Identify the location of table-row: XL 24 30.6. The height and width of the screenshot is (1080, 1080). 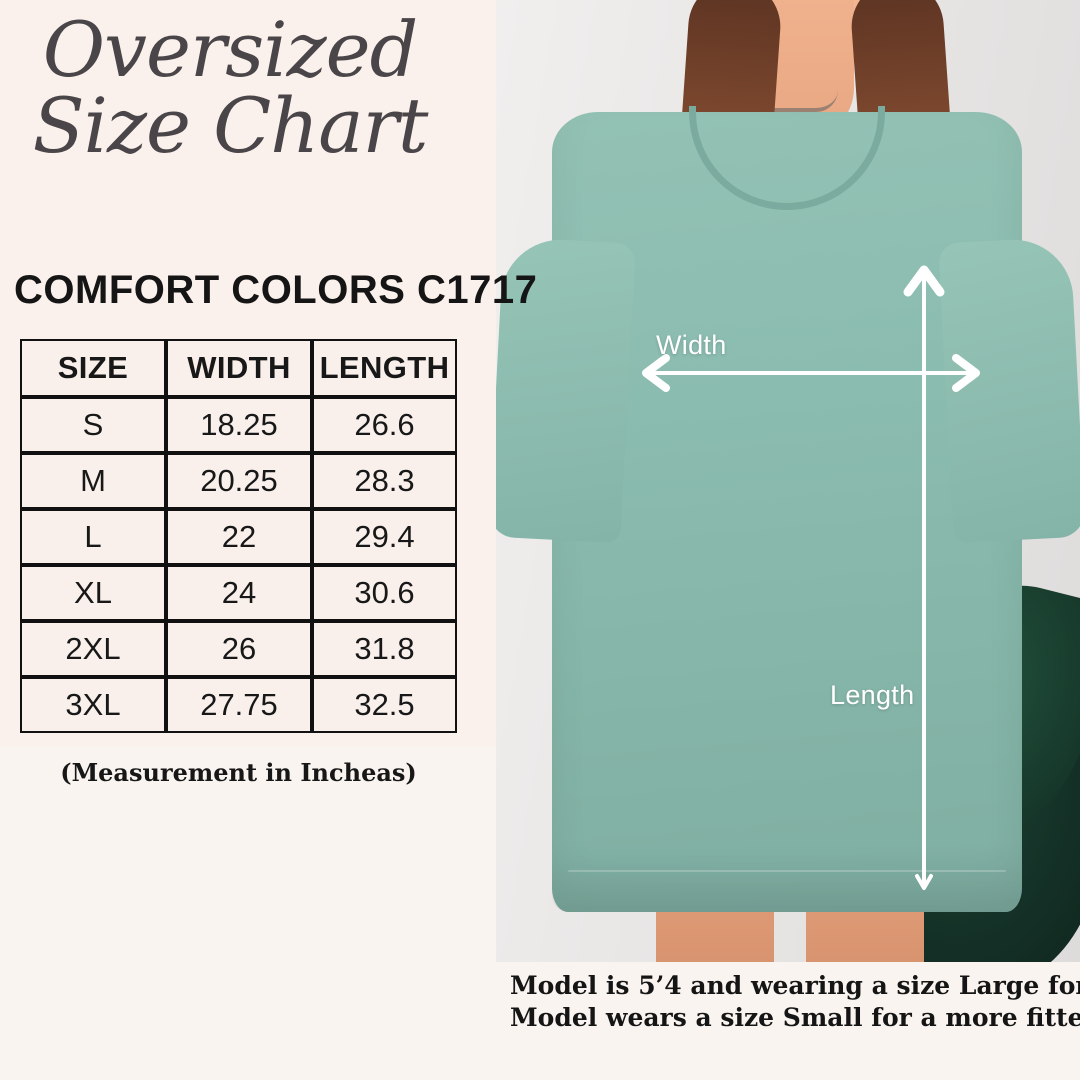
(238, 593).